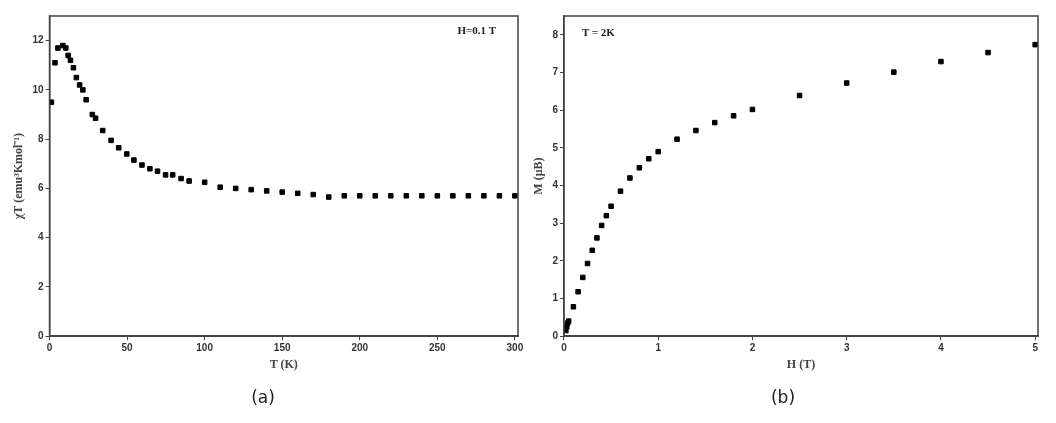 The image size is (1056, 423). I want to click on y-tick-label: 7, so click(555, 72).